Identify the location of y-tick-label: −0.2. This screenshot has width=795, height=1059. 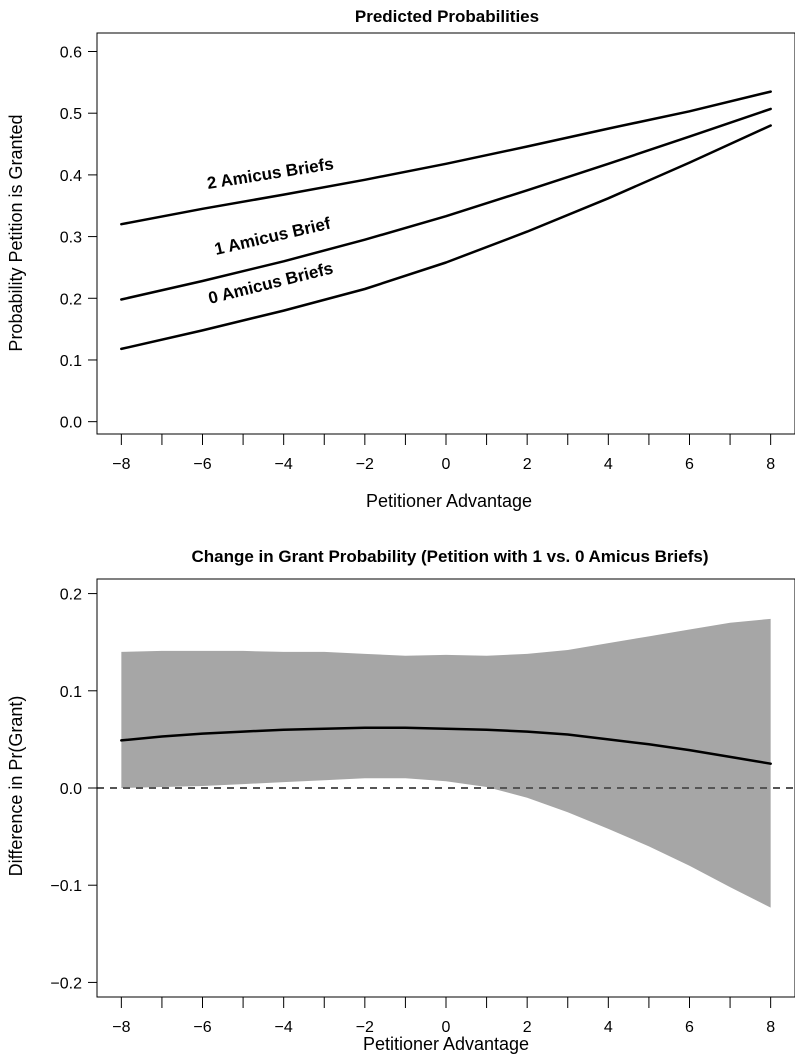
(66, 983).